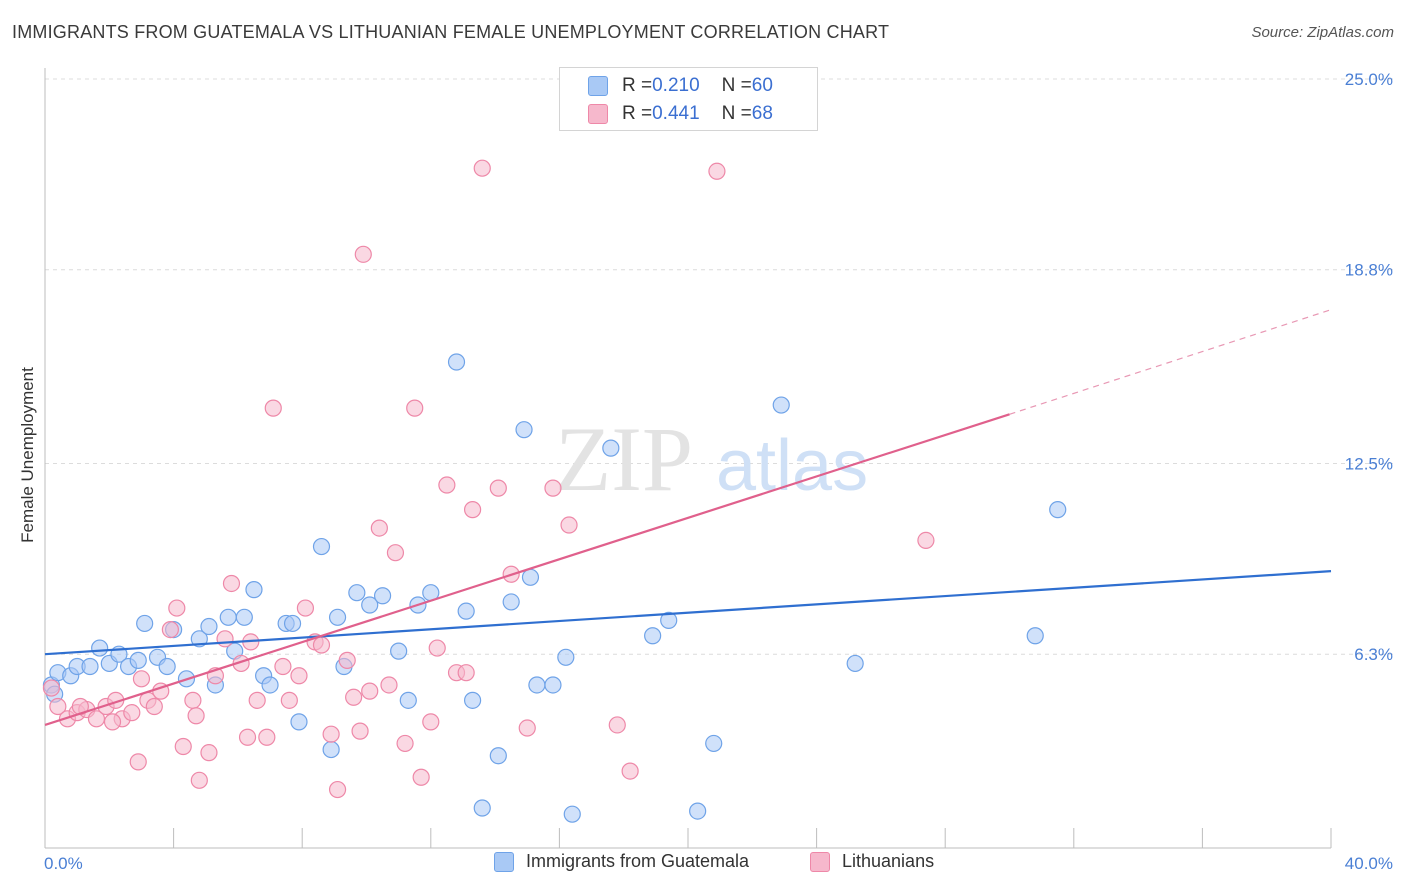 The height and width of the screenshot is (892, 1406). I want to click on y-axis-title: Female Unemployment, so click(27, 455).